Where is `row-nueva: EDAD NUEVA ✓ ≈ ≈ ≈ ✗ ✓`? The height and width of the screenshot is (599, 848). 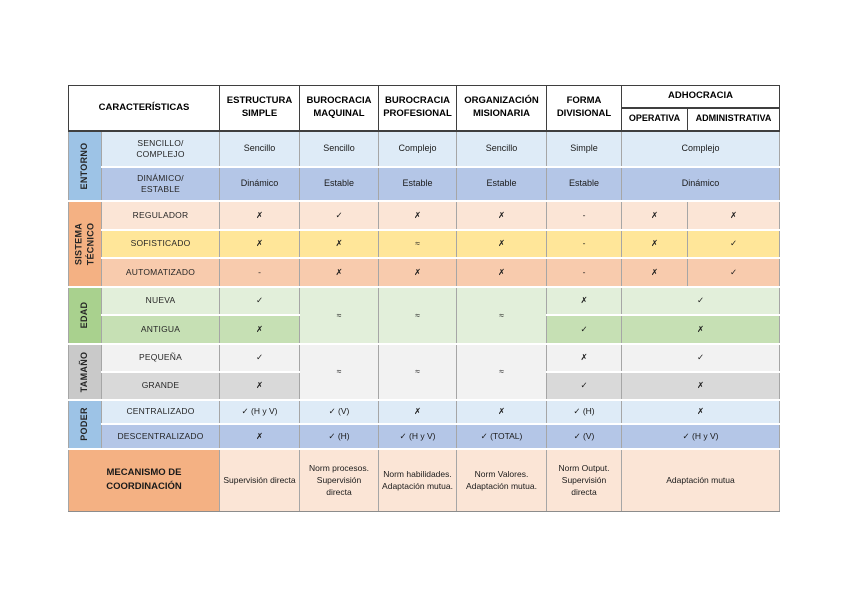 row-nueva: EDAD NUEVA ✓ ≈ ≈ ≈ ✗ ✓ is located at coordinates (424, 315).